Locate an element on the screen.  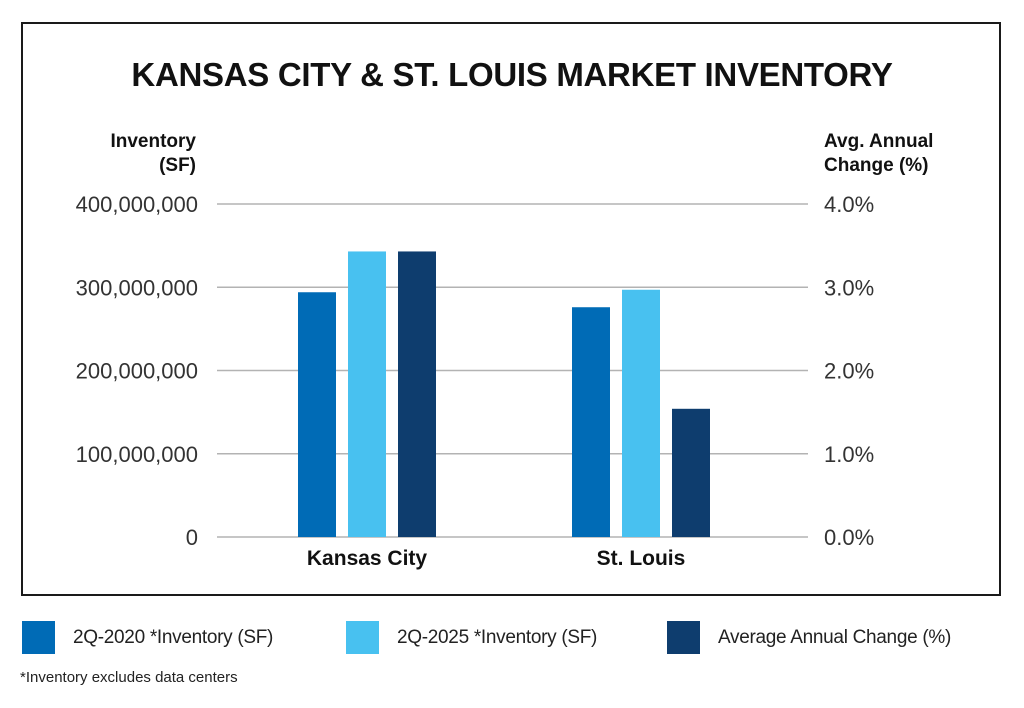
bar-avg-change-st-louis is located at coordinates (691, 472).